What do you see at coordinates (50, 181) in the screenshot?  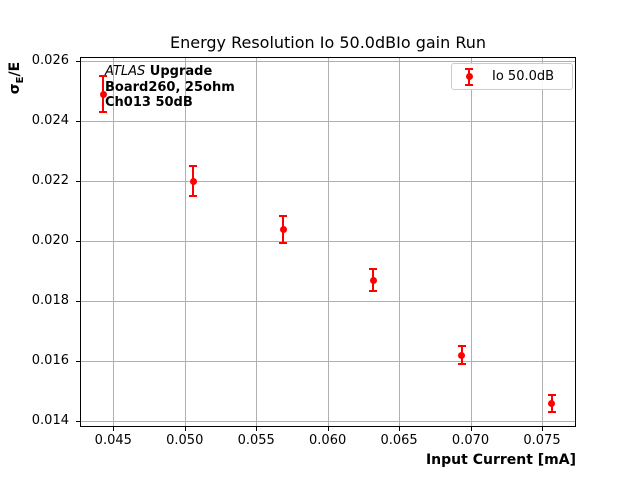 I see `y-tick-label: 0.022` at bounding box center [50, 181].